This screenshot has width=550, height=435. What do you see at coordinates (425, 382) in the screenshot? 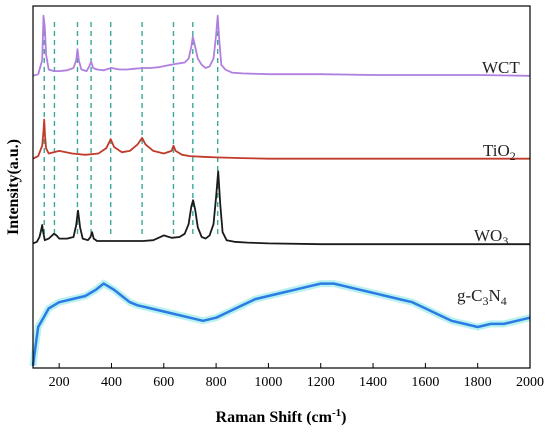
I see `x-tick-label: 1600` at bounding box center [425, 382].